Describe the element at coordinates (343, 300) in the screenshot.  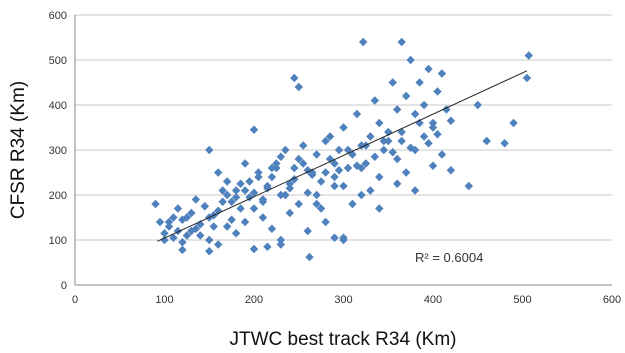
I see `x-tick-label: 300` at that location.